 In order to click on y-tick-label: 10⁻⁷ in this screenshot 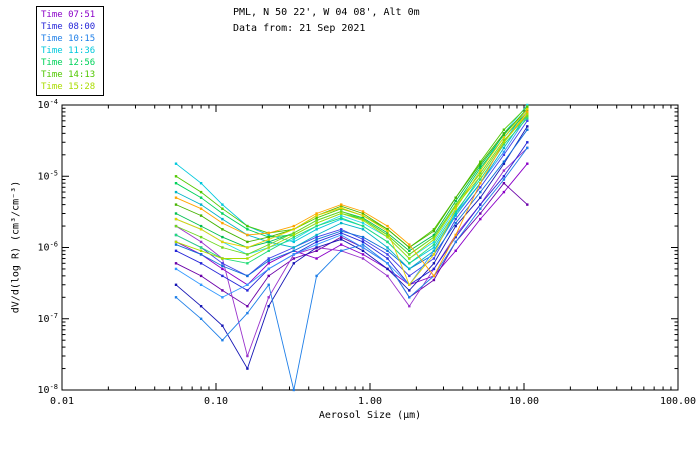, I will do `click(48, 318)`.